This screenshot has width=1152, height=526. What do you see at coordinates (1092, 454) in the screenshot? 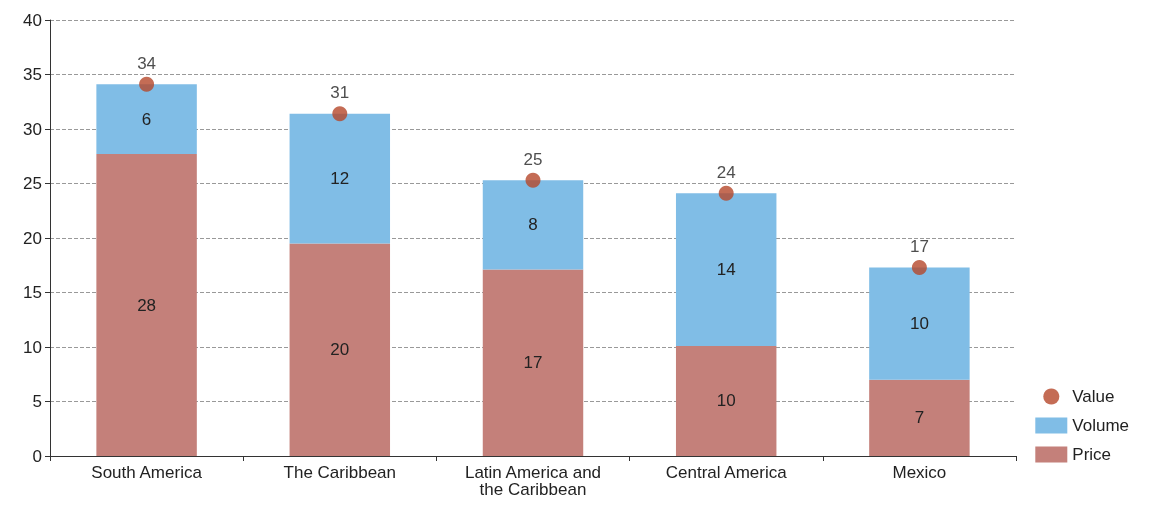
I see `legend-label: Price` at bounding box center [1092, 454].